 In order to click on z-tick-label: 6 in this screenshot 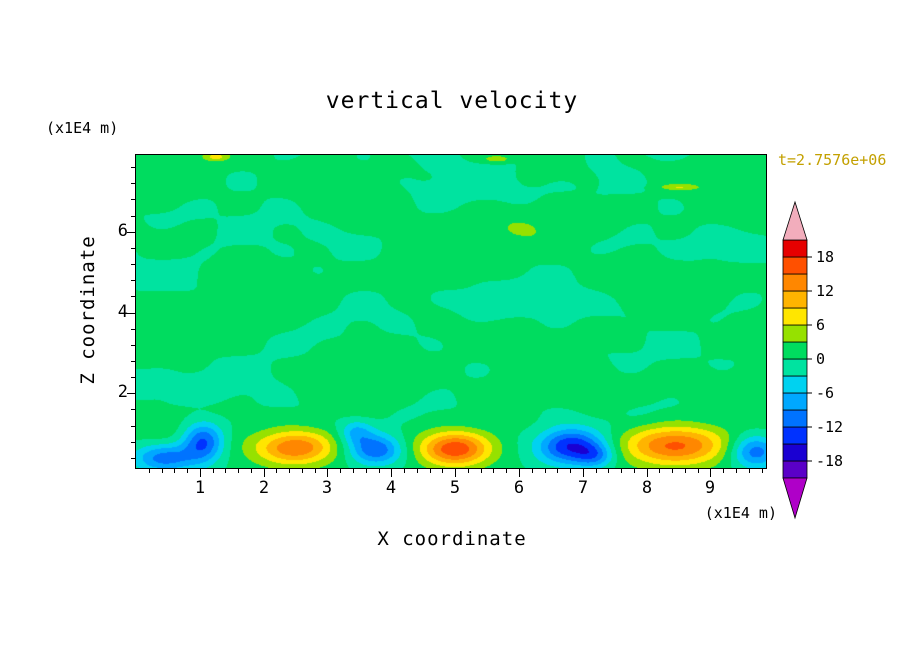, I will do `click(122, 231)`.